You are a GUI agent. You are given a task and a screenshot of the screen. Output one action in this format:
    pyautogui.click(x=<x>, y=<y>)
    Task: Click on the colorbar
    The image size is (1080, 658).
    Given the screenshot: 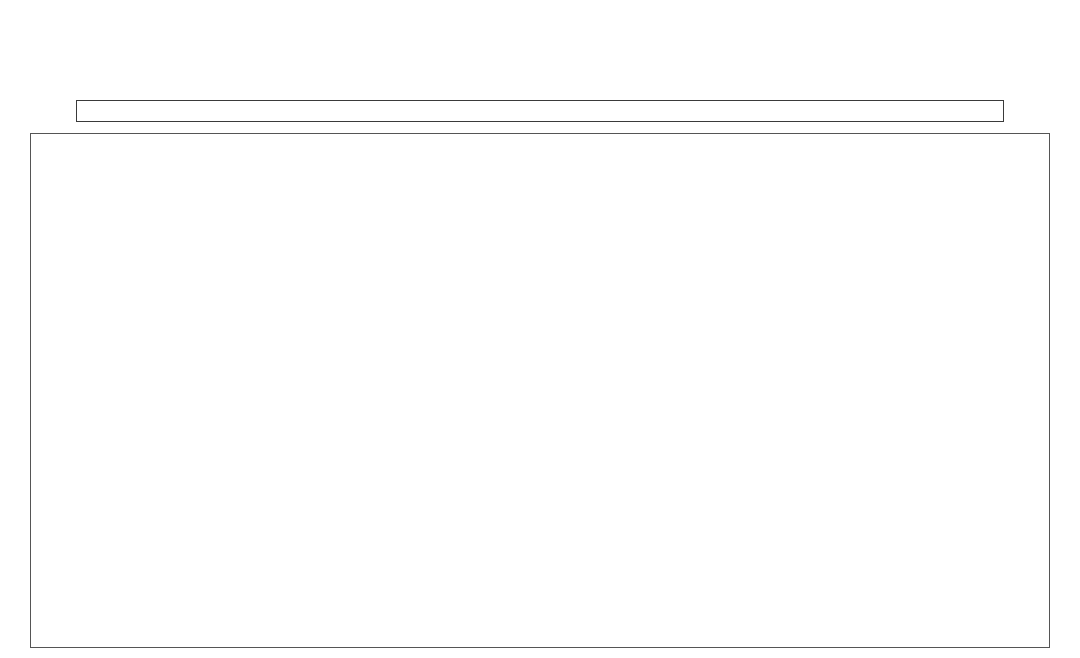 What is the action you would take?
    pyautogui.click(x=540, y=111)
    